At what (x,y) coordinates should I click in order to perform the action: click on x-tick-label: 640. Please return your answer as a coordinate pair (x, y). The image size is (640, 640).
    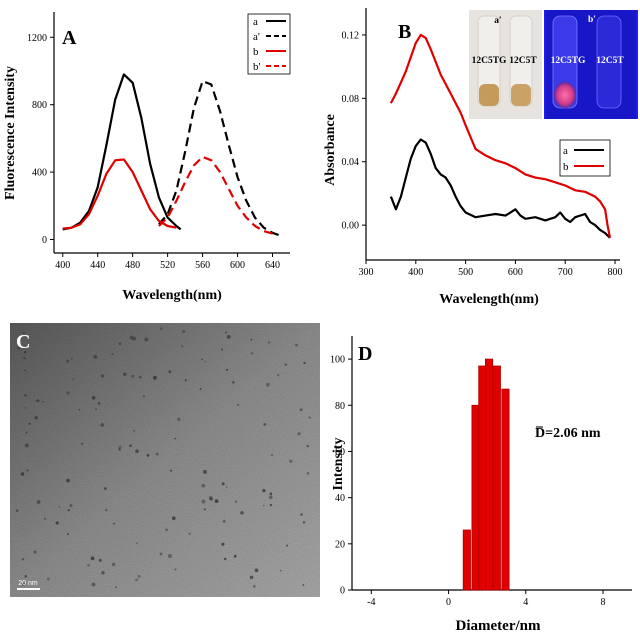
    Looking at the image, I should click on (272, 265).